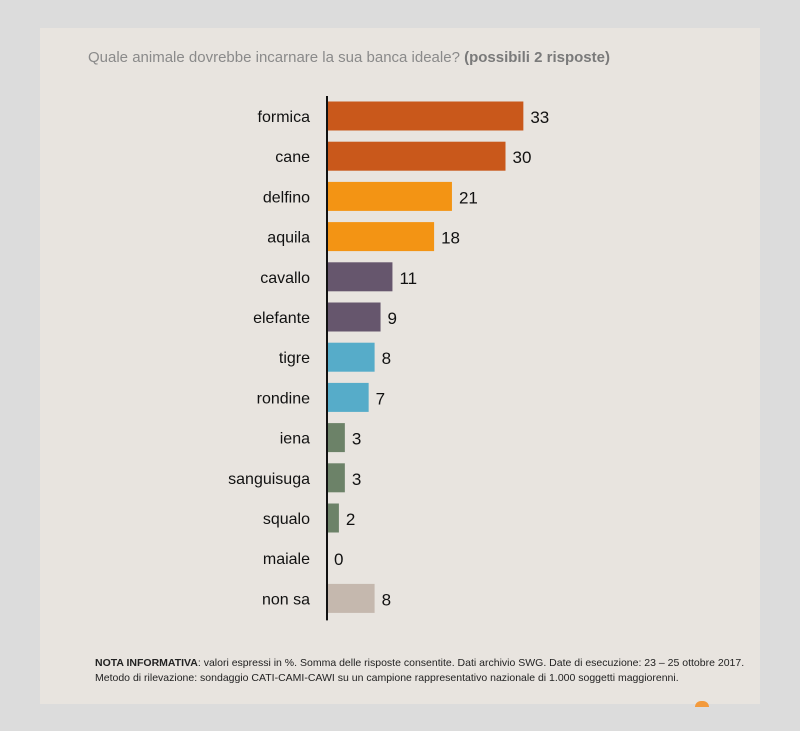 The image size is (800, 731). I want to click on category-label: sanguisuga, so click(269, 479).